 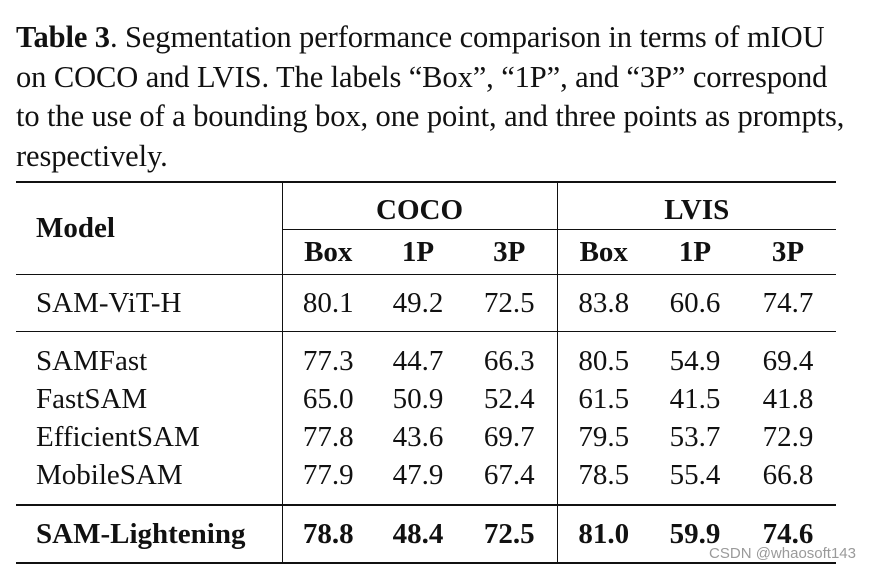 What do you see at coordinates (788, 398) in the screenshot?
I see `value-cell: 41.8` at bounding box center [788, 398].